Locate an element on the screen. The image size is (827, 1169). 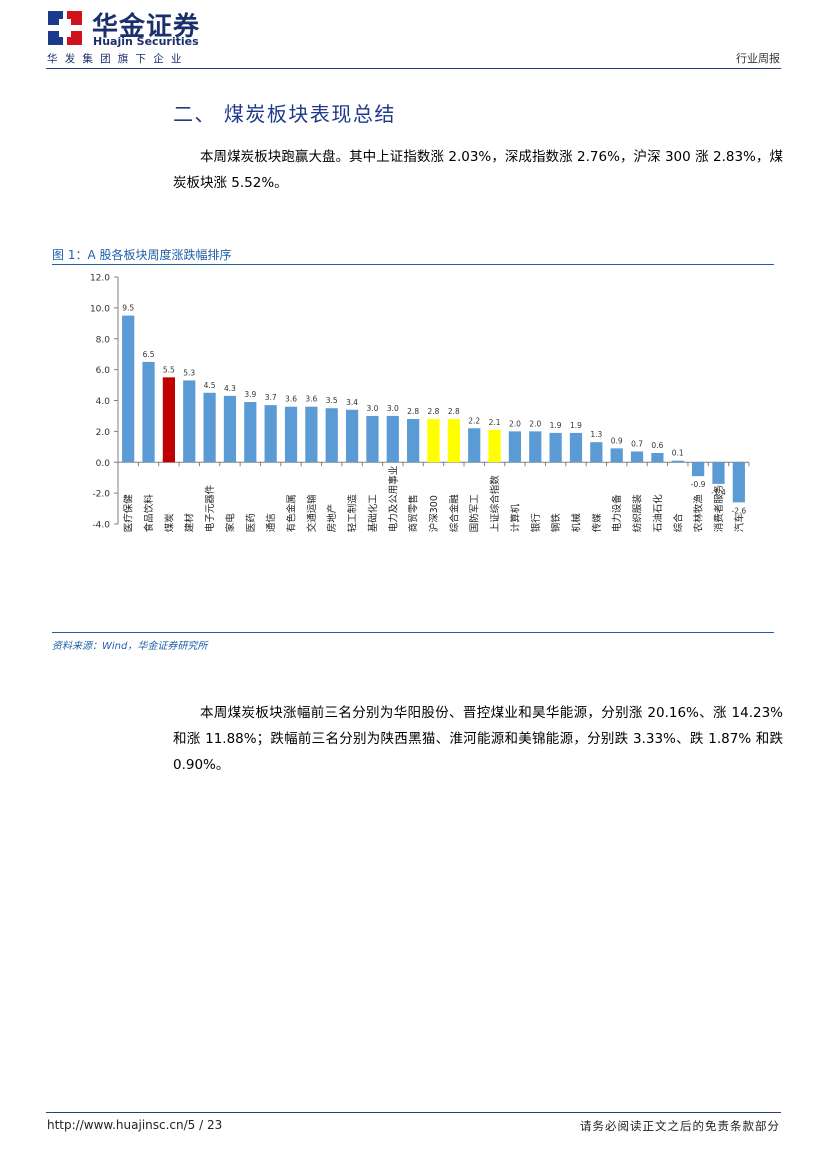
category-label: 食品饮料 is located at coordinates (149, 513).